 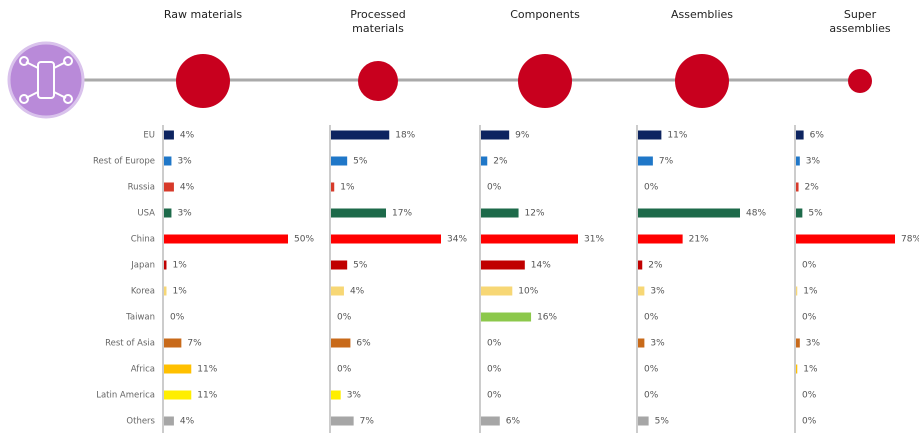 I want to click on category-label: Rest of Europe, so click(x=124, y=162).